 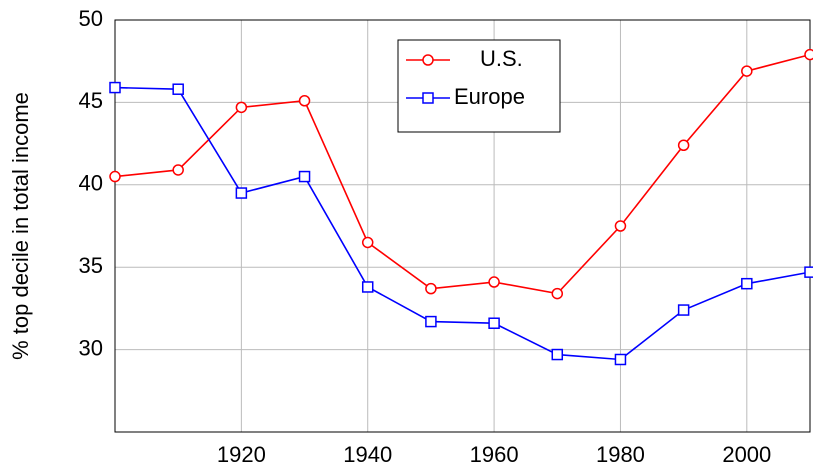 What do you see at coordinates (20, 226) in the screenshot?
I see `y-axis-label: % top decile in total income` at bounding box center [20, 226].